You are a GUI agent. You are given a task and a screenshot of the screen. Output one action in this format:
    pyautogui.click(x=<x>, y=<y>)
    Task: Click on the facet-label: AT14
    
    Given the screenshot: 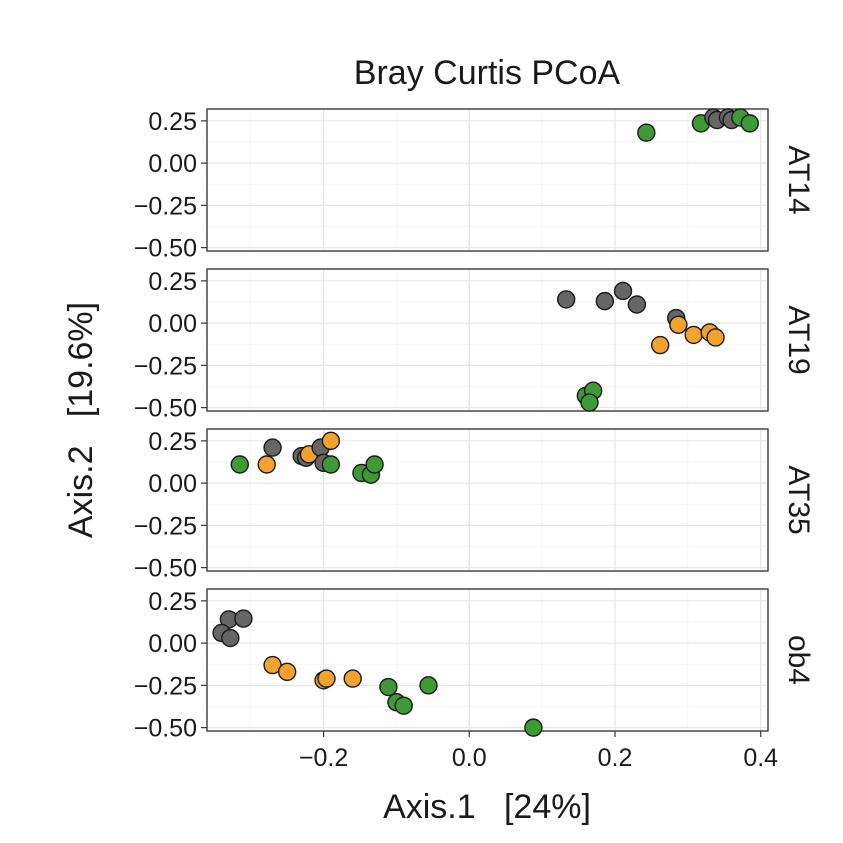 What is the action you would take?
    pyautogui.click(x=798, y=179)
    